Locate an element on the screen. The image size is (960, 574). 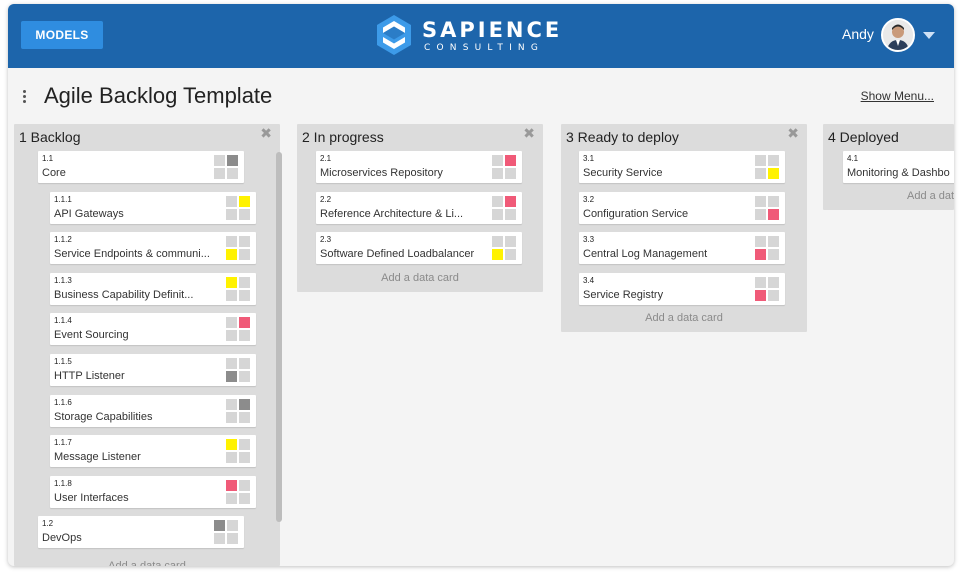
card-name: DevOps is located at coordinates (62, 538).